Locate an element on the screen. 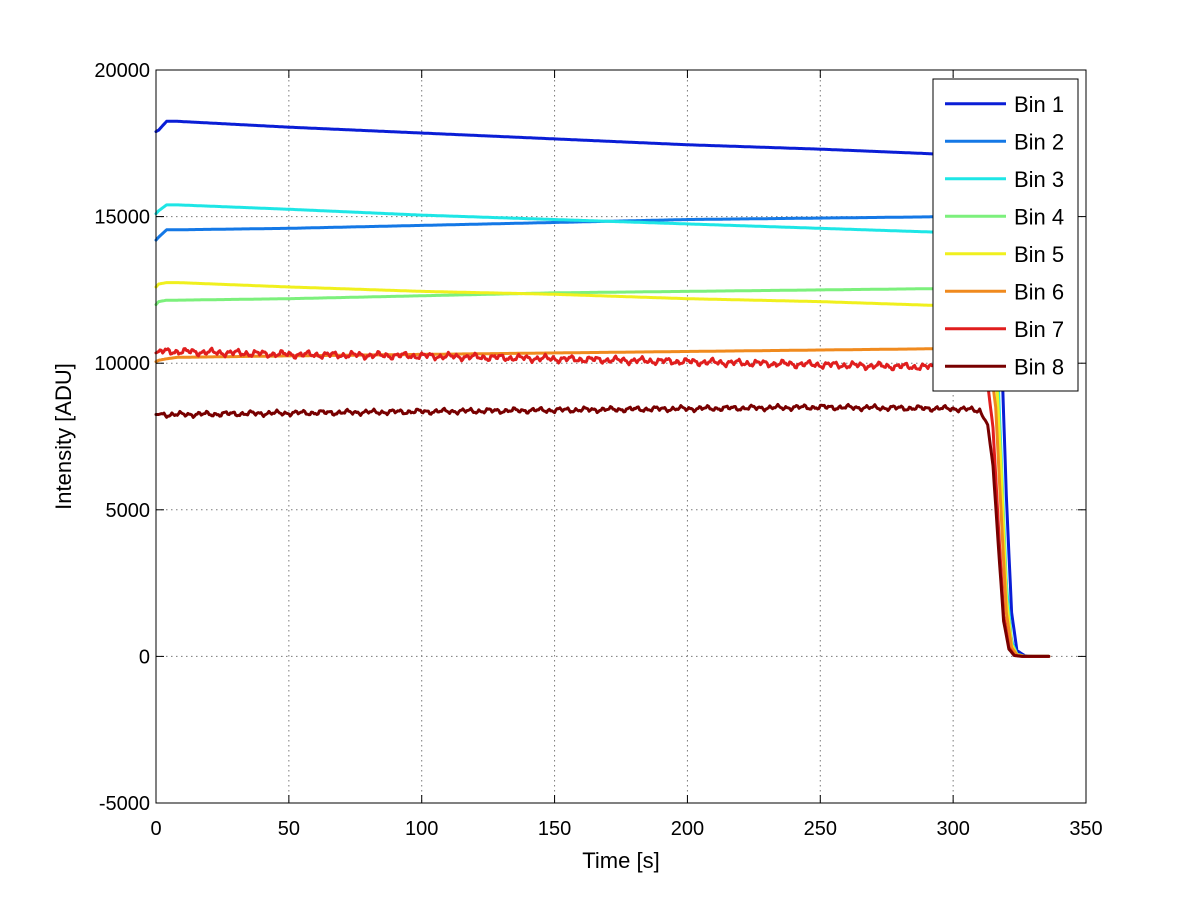  y-tick-label: 20000 is located at coordinates (122, 71).